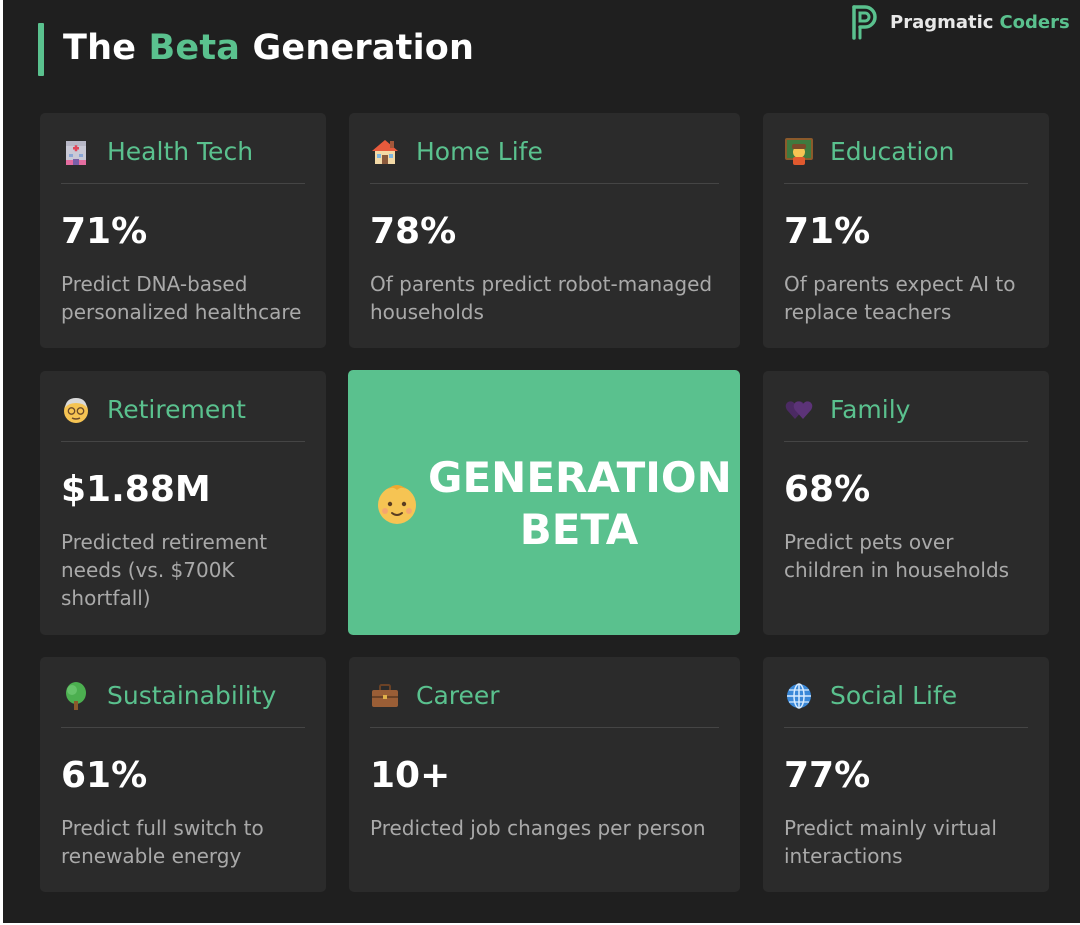 The width and height of the screenshot is (1080, 925). I want to click on card-title: Family, so click(870, 409).